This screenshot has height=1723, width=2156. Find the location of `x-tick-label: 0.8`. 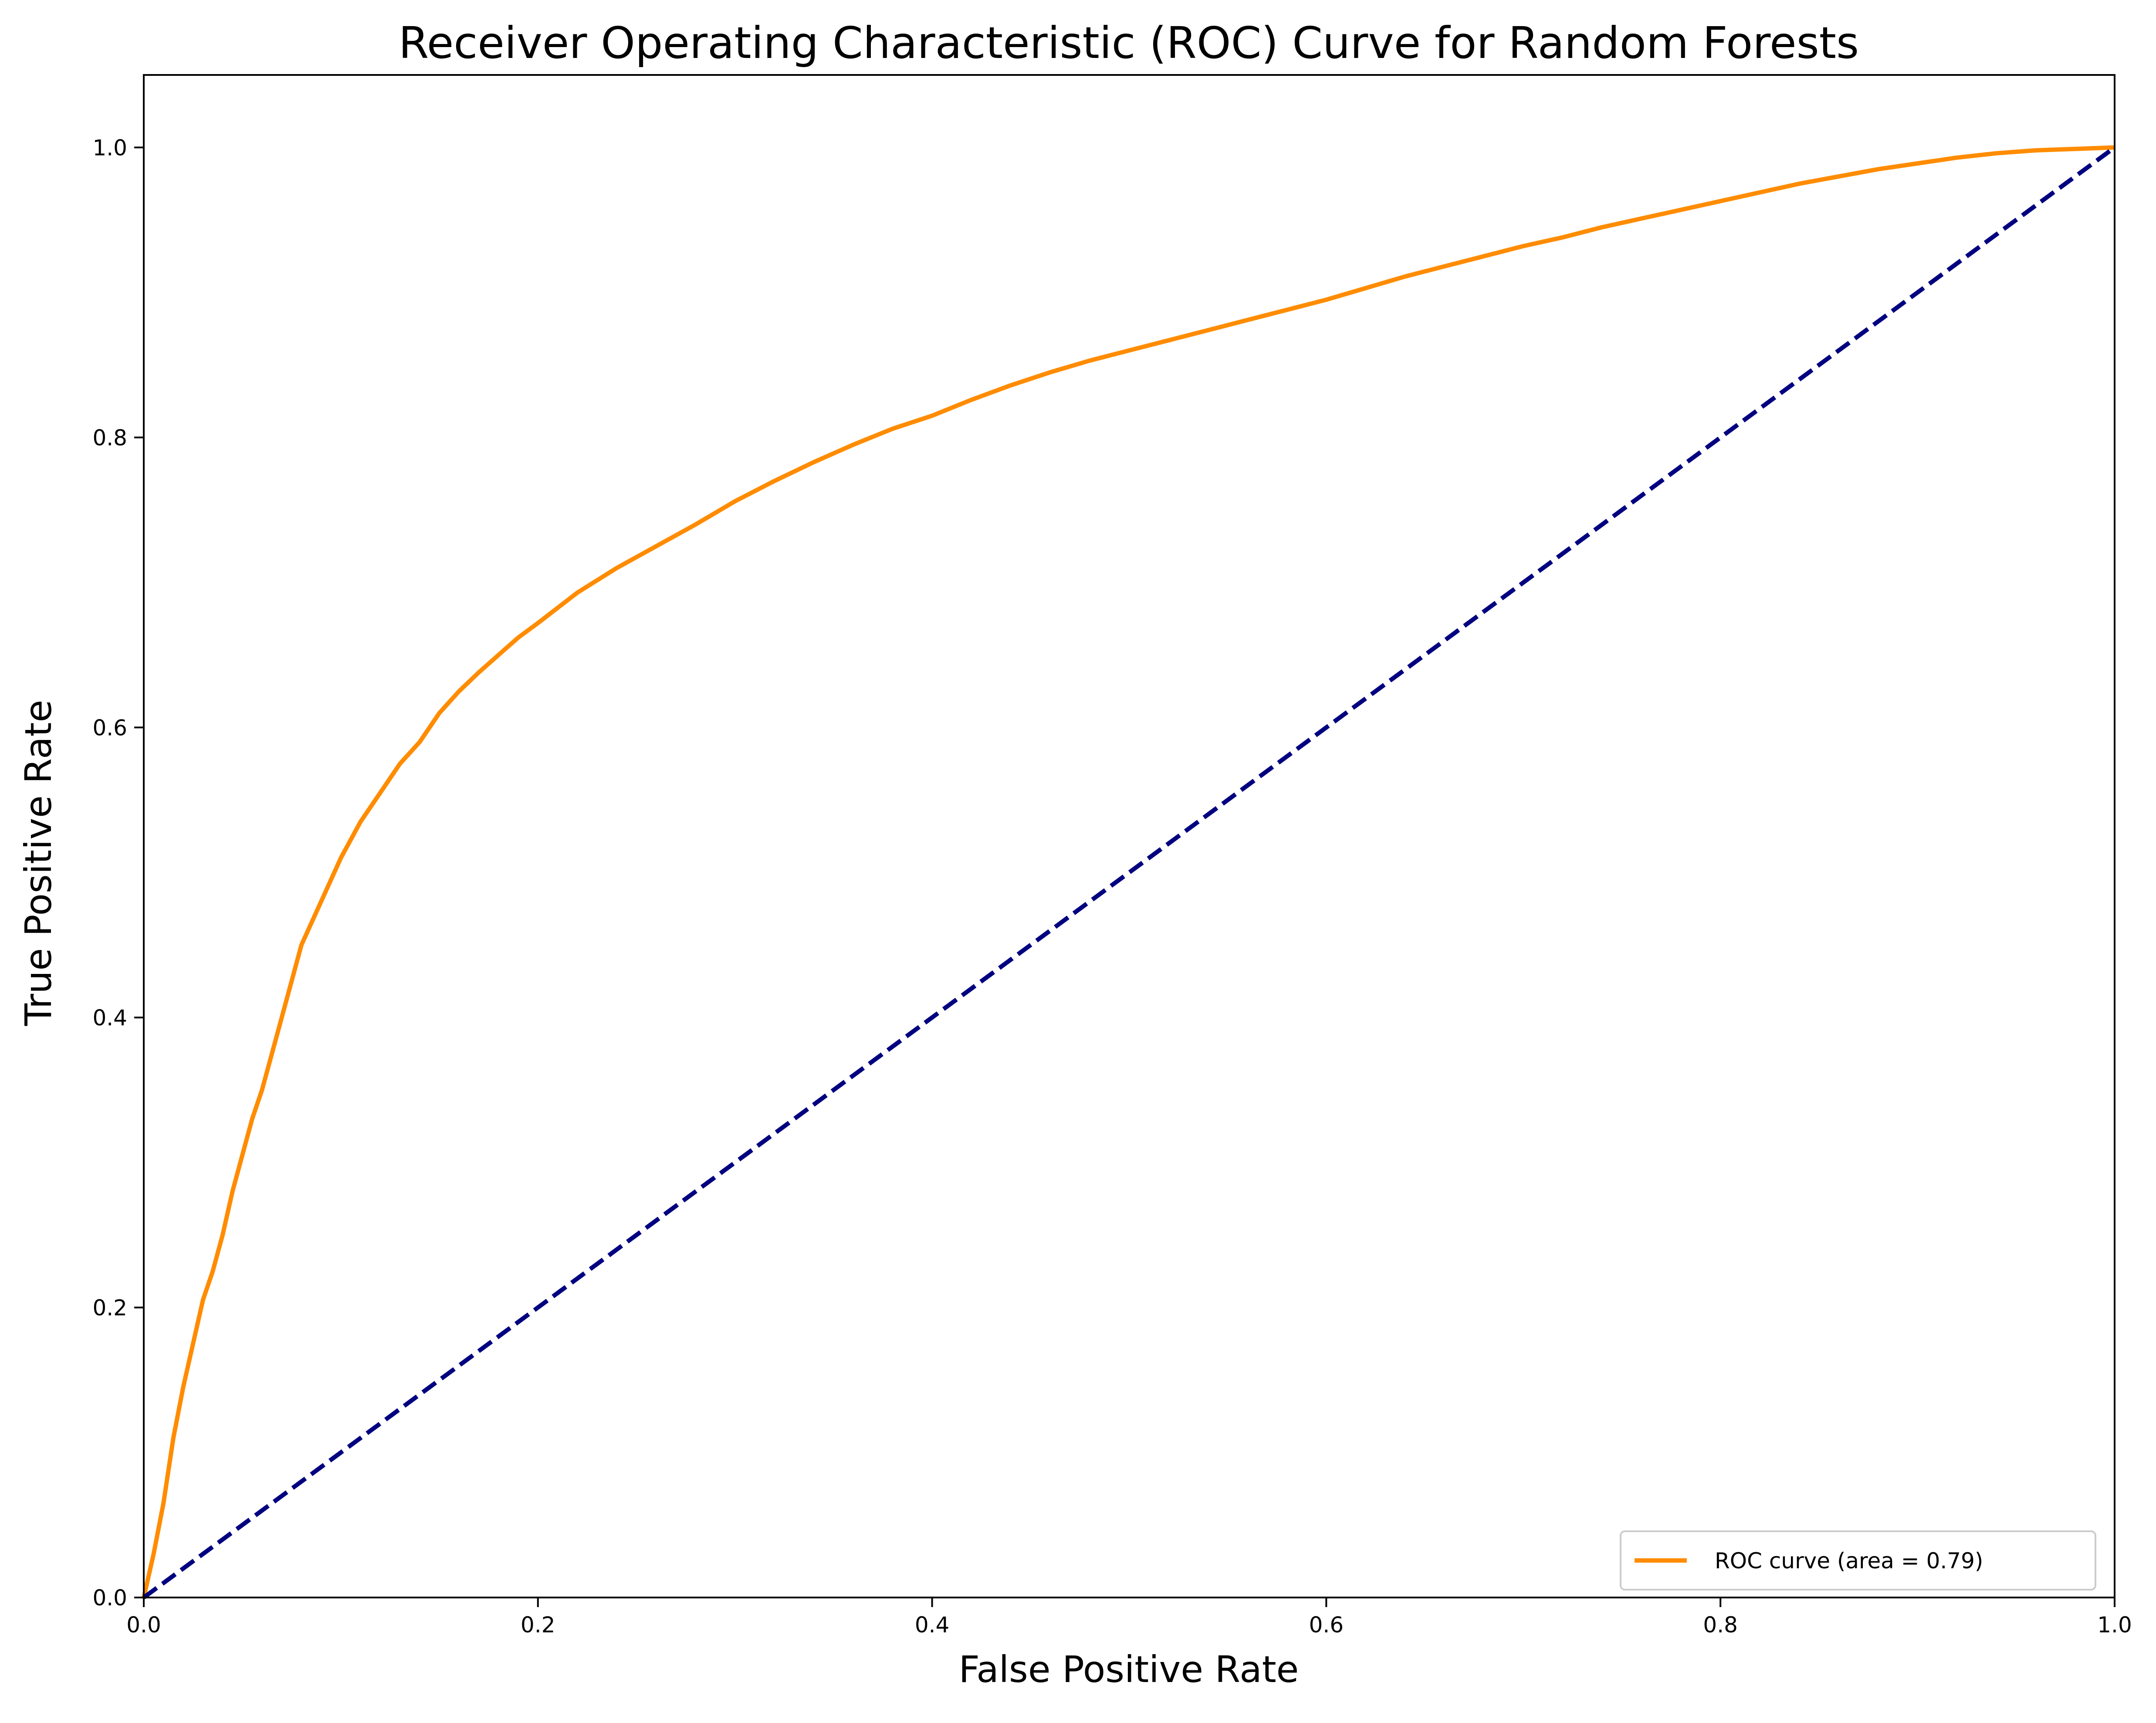

x-tick-label: 0.8 is located at coordinates (1720, 1625).